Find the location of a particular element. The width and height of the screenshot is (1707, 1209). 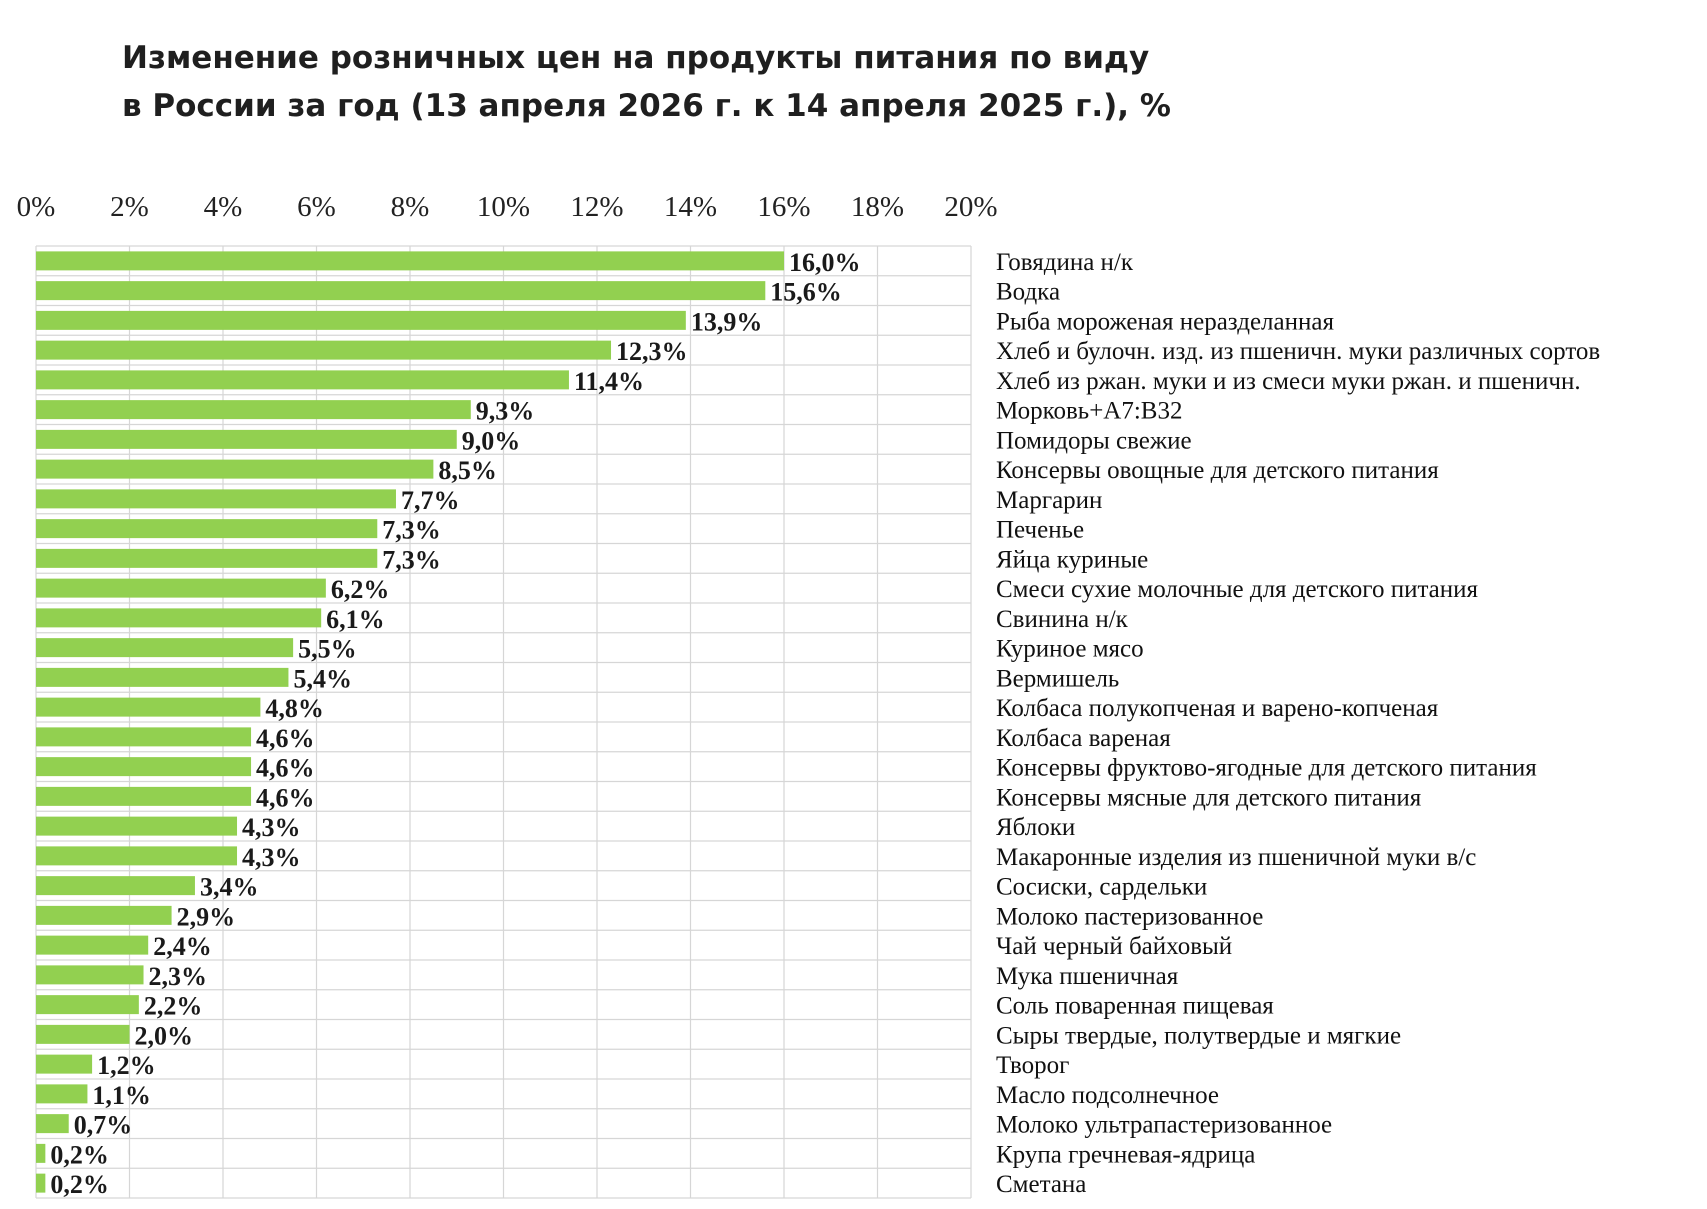

category-label: Маргарин is located at coordinates (1049, 500).